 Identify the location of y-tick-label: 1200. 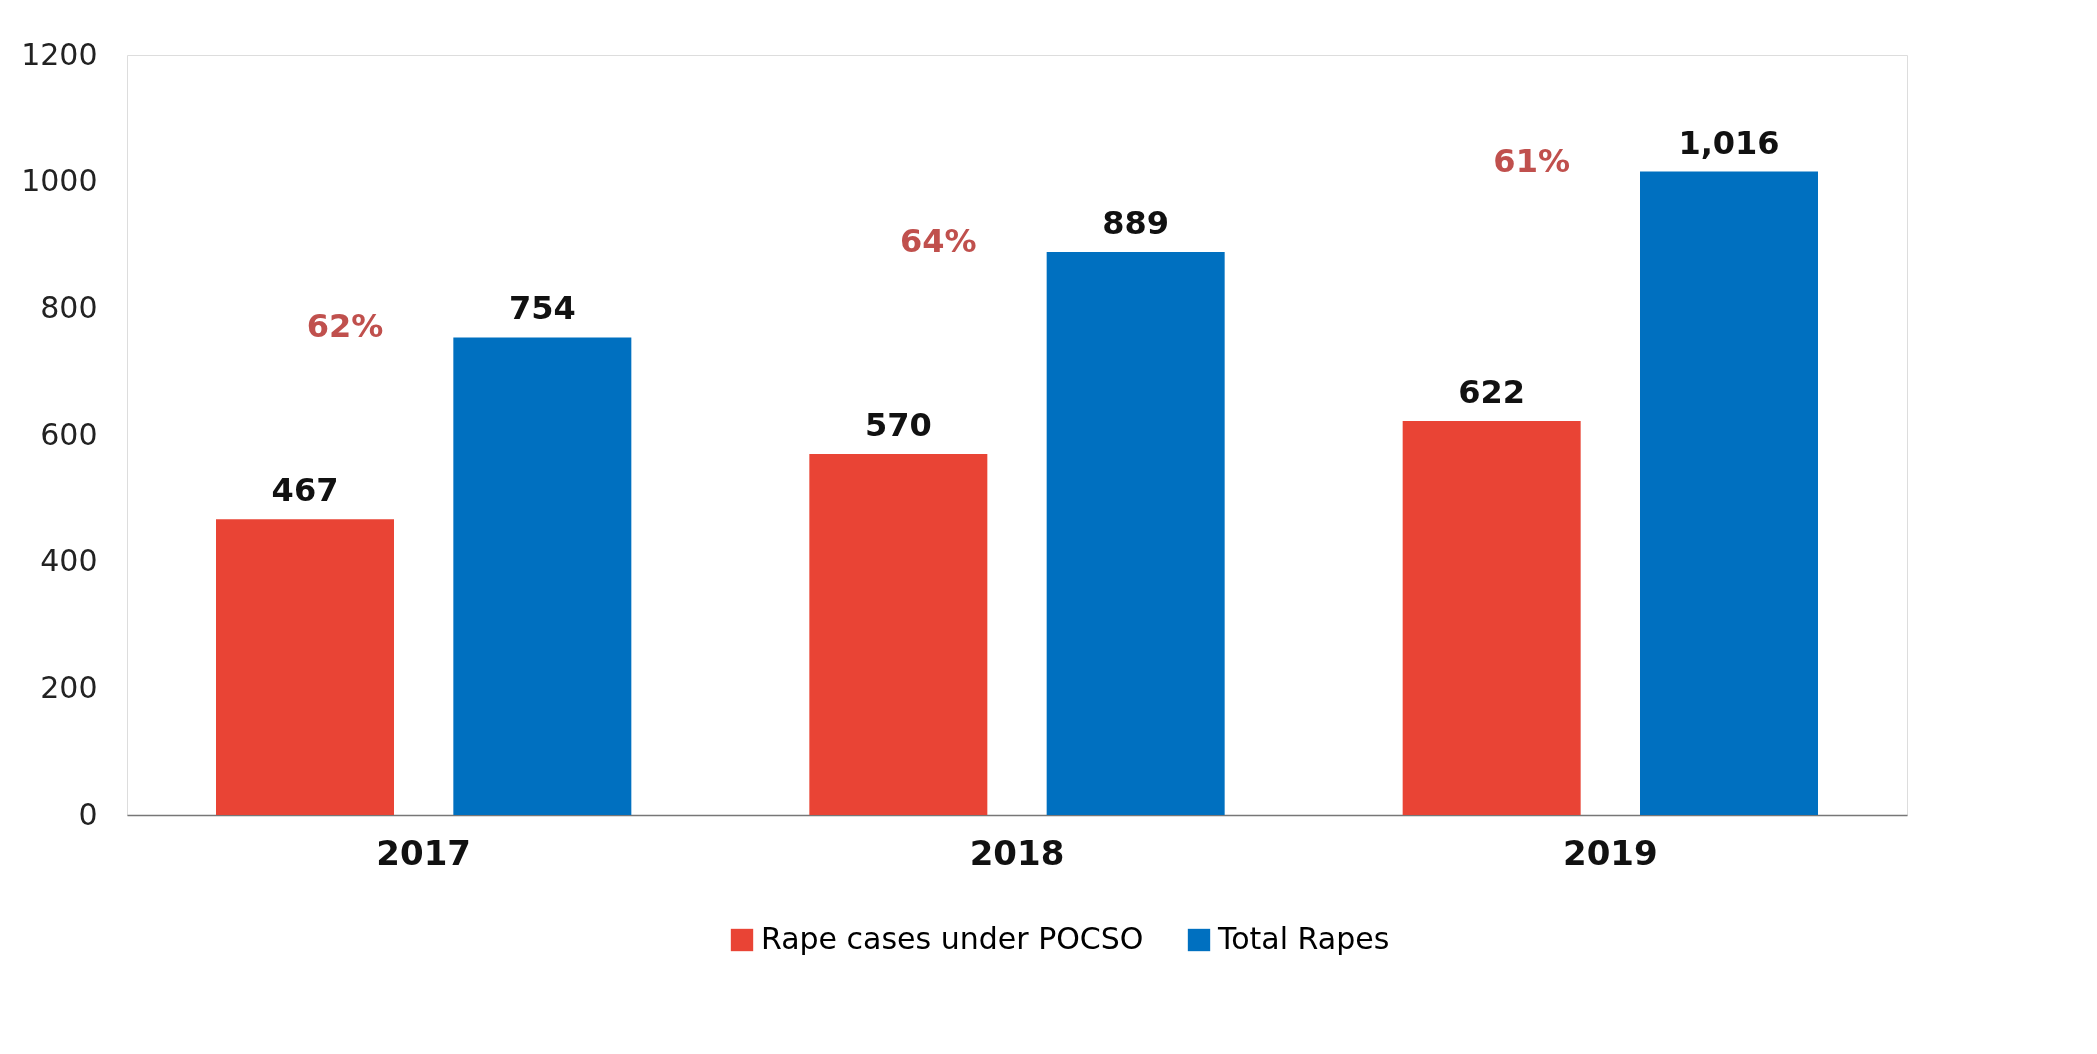
(59, 54).